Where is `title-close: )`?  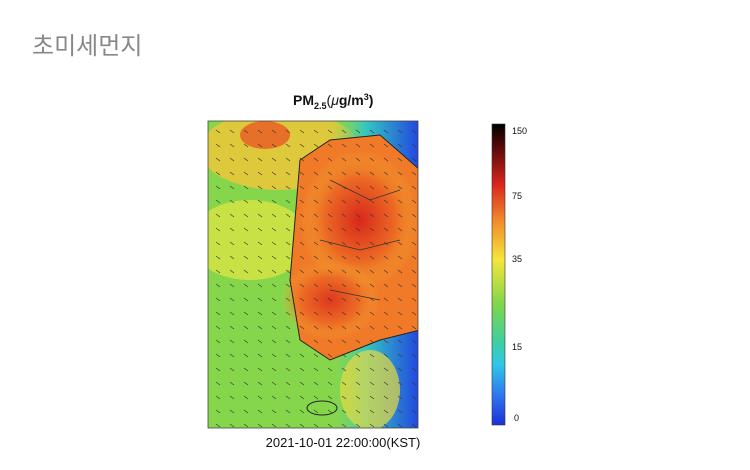
title-close: ) is located at coordinates (371, 100).